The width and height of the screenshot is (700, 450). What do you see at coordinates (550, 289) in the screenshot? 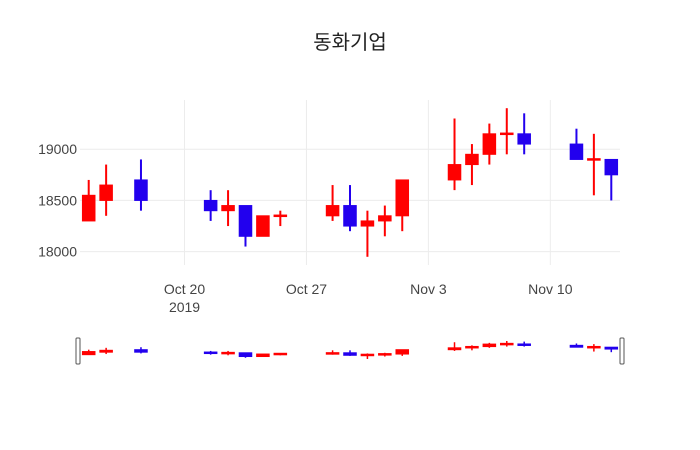
I see `x-tick-label: Nov 10` at bounding box center [550, 289].